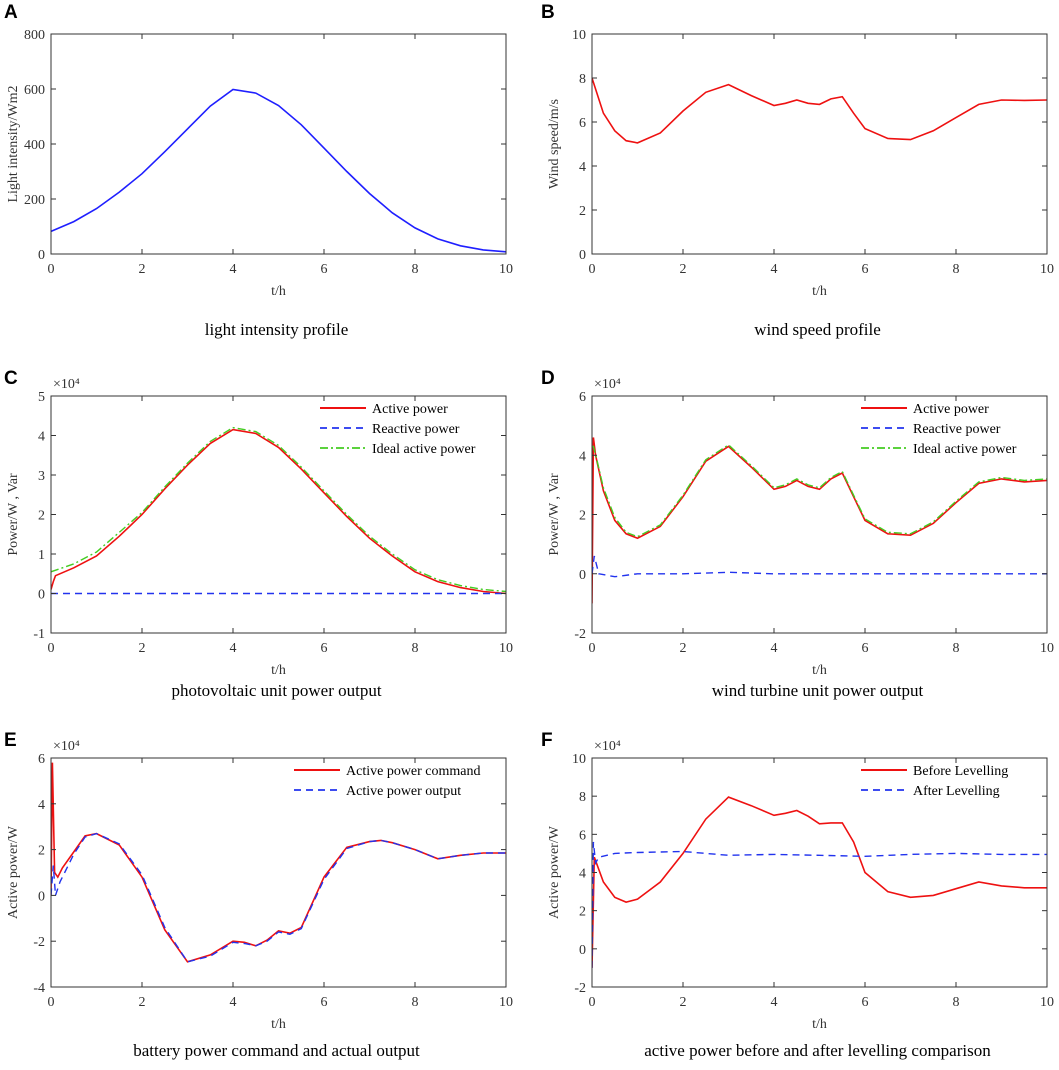  I want to click on y-tick-label: -1, so click(39, 634).